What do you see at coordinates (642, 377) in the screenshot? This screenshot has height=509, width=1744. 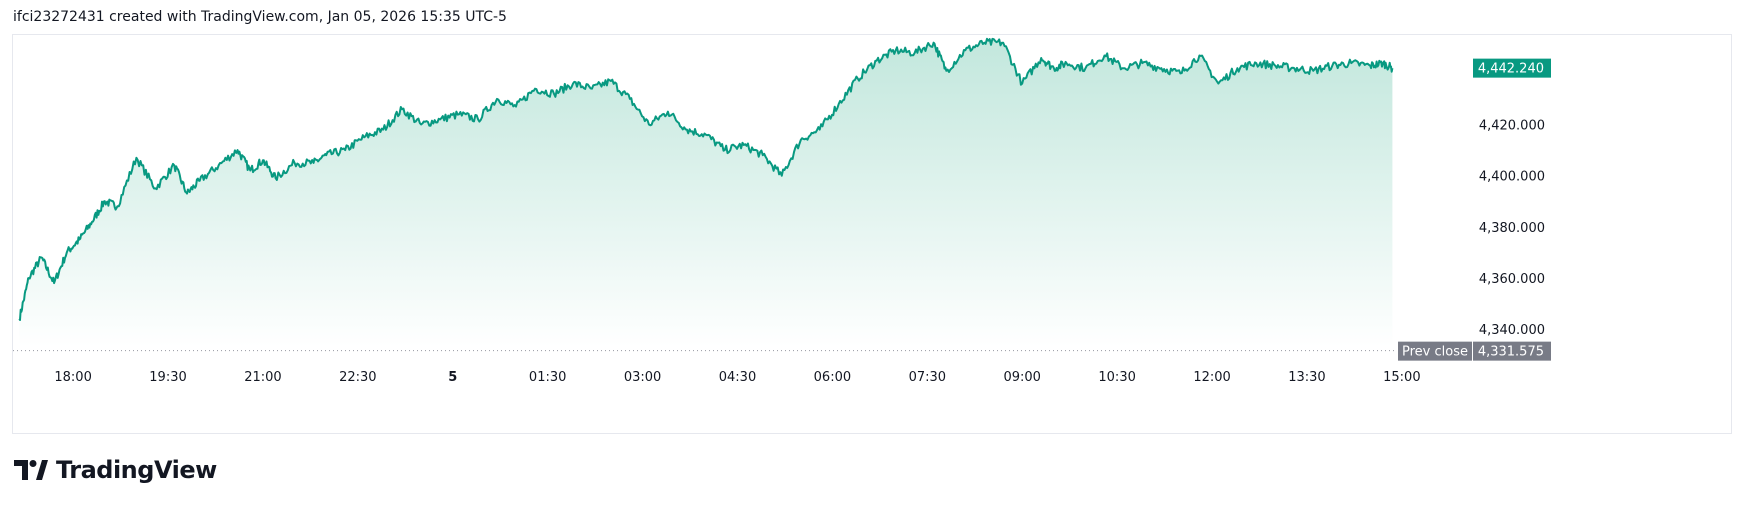 I see `x-axis-tick-label: 03:00` at bounding box center [642, 377].